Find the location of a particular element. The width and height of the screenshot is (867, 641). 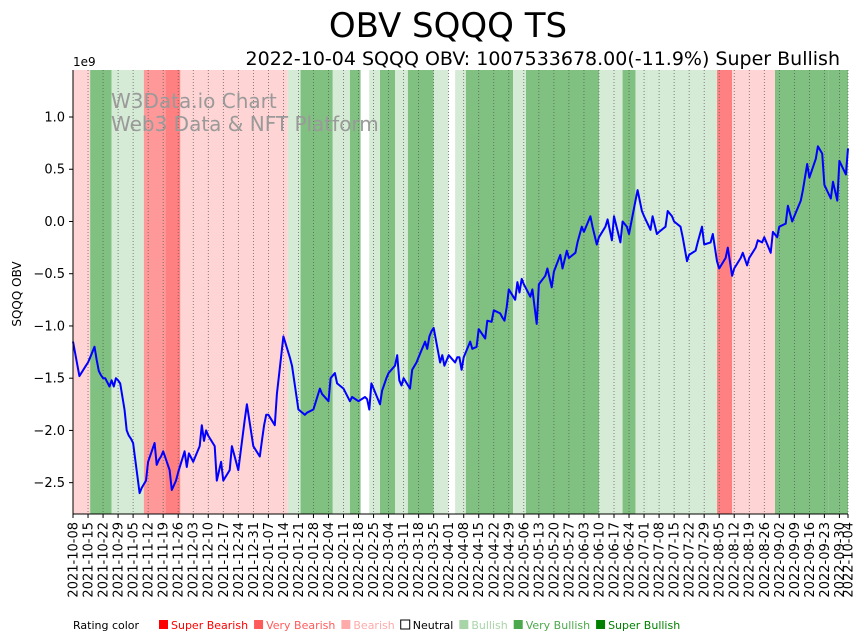

rating-band-very-bearish is located at coordinates (154, 292).